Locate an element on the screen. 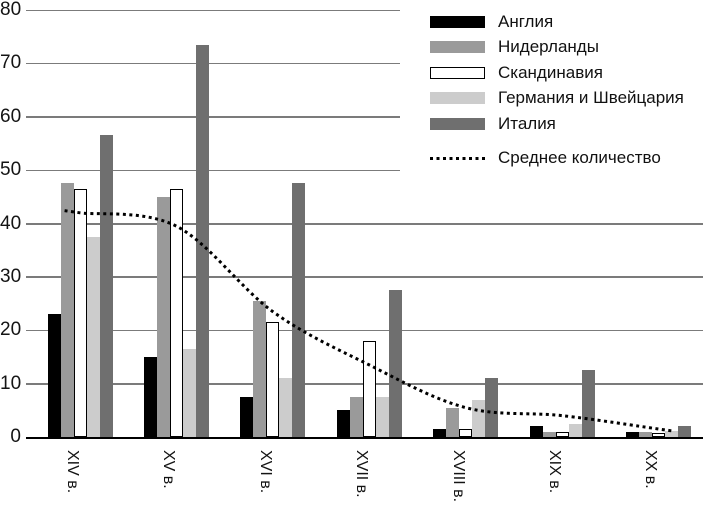 This screenshot has height=509, width=706. y-axis-tick-label: 10 is located at coordinates (11, 383).